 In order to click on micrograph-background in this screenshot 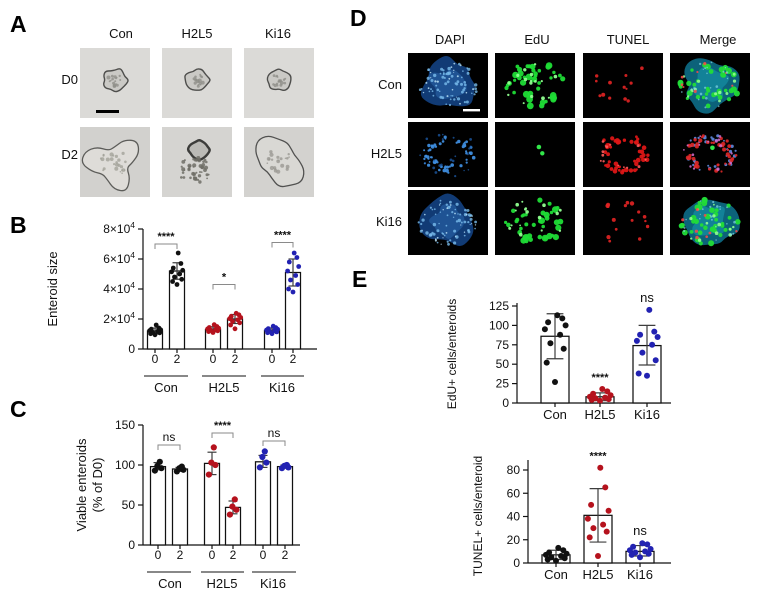, I will do `click(535, 154)`.